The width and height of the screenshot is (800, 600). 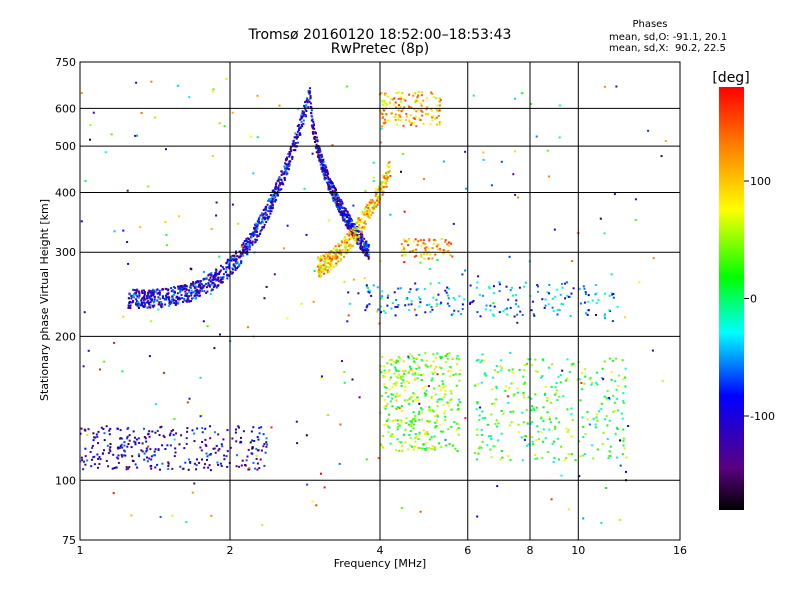 I want to click on x-tick-label: 16, so click(x=680, y=550).